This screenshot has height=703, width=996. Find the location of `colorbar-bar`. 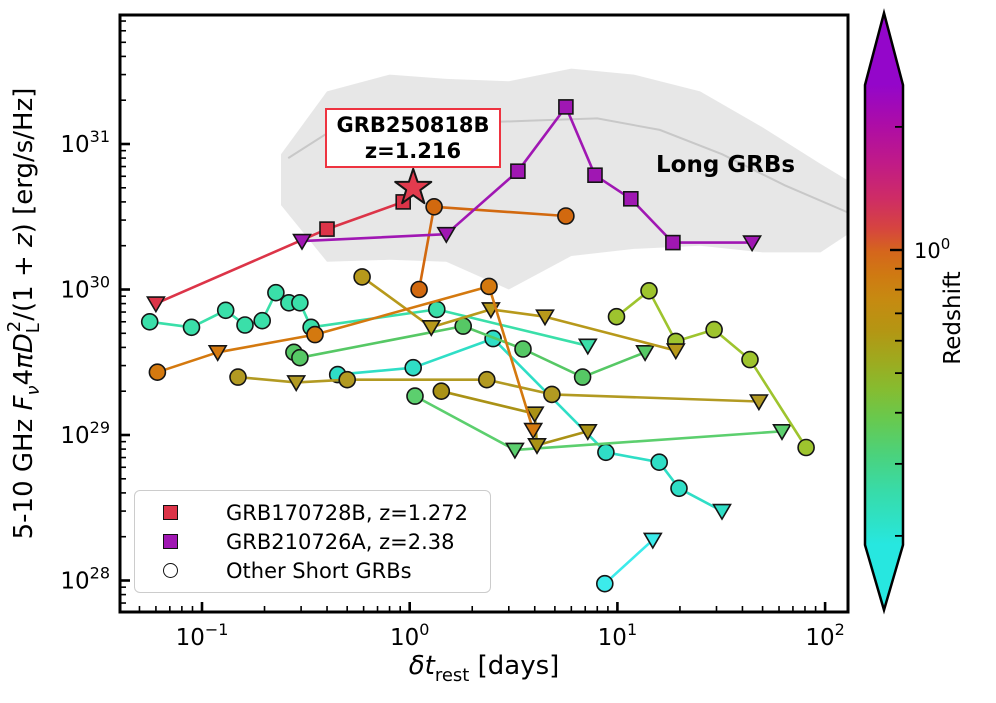

colorbar-bar is located at coordinates (884, 311).